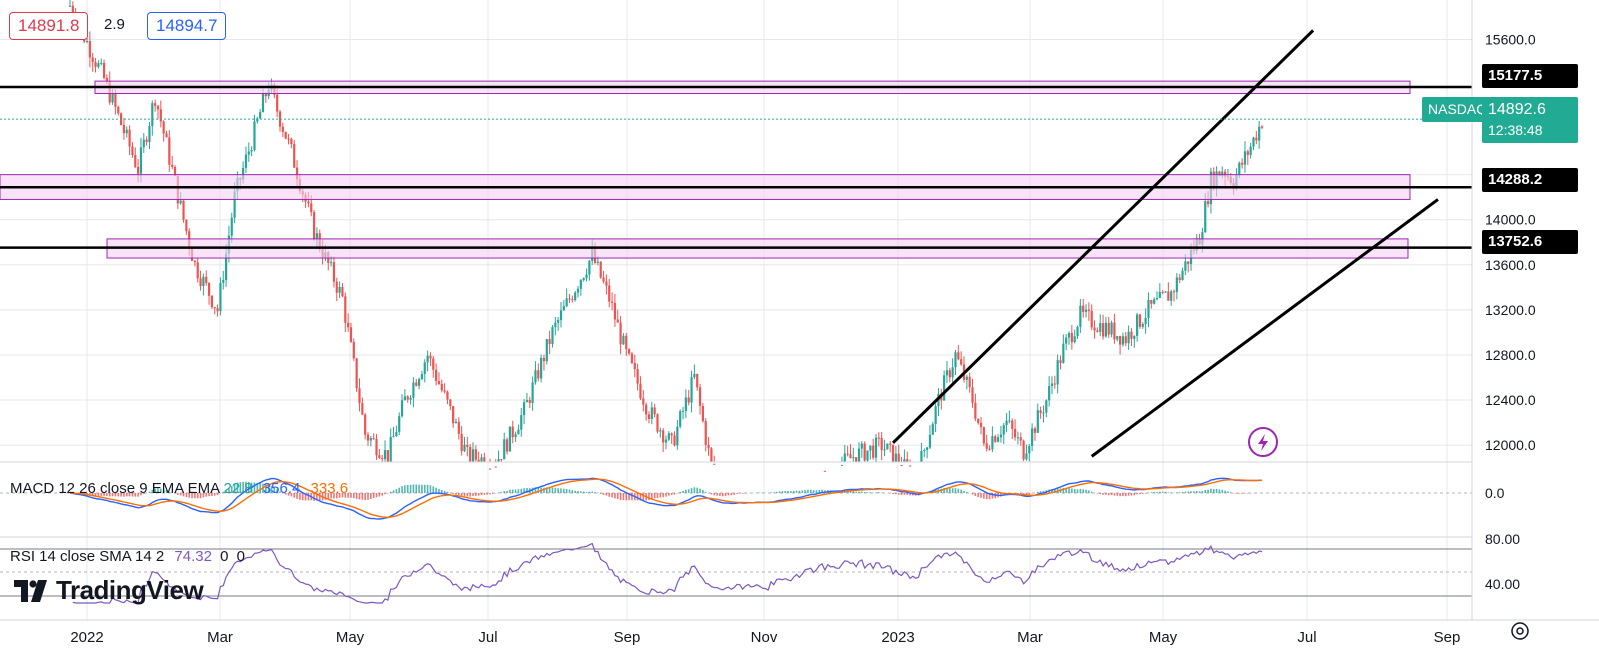 The width and height of the screenshot is (1599, 667). What do you see at coordinates (1520, 631) in the screenshot?
I see `settings-gear-icon` at bounding box center [1520, 631].